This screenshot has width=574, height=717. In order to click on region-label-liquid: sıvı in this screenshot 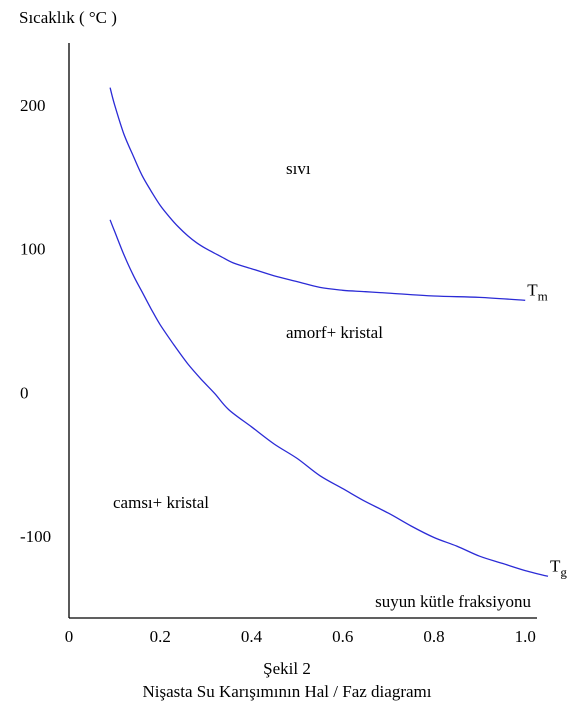, I will do `click(298, 168)`.